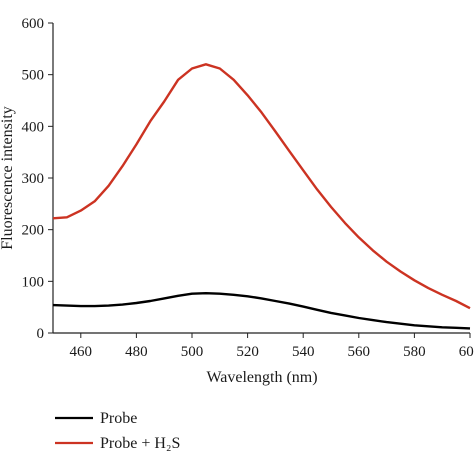 The width and height of the screenshot is (474, 474). I want to click on y-tick-label: 600, so click(33, 24).